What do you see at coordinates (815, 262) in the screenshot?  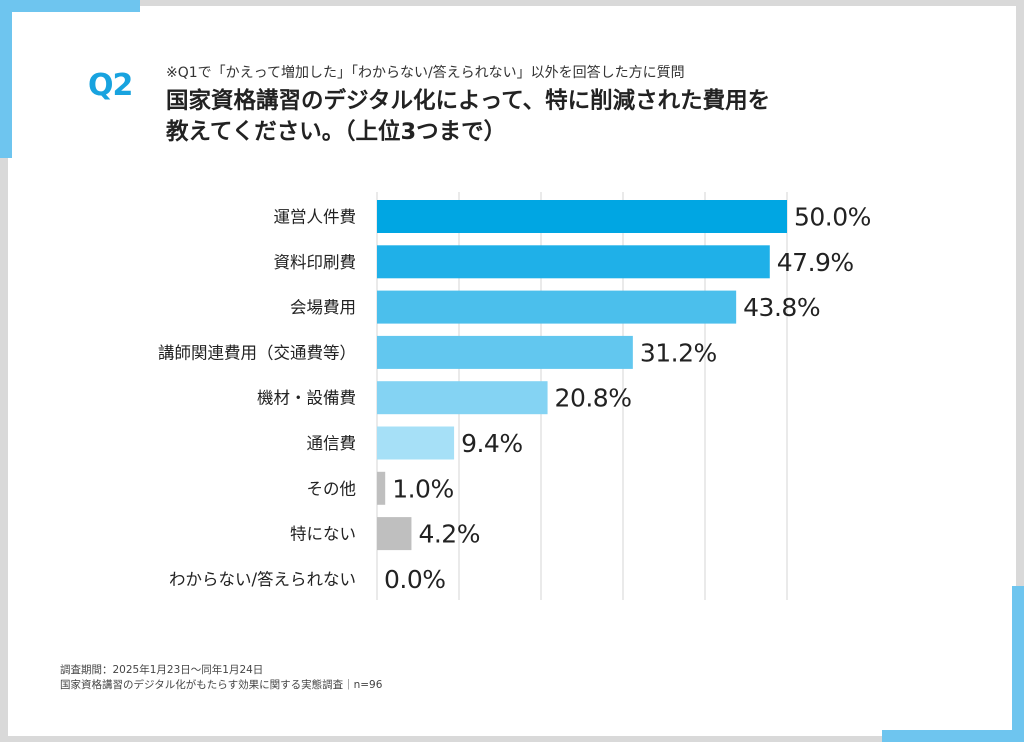 I see `value-label: 47.9%` at bounding box center [815, 262].